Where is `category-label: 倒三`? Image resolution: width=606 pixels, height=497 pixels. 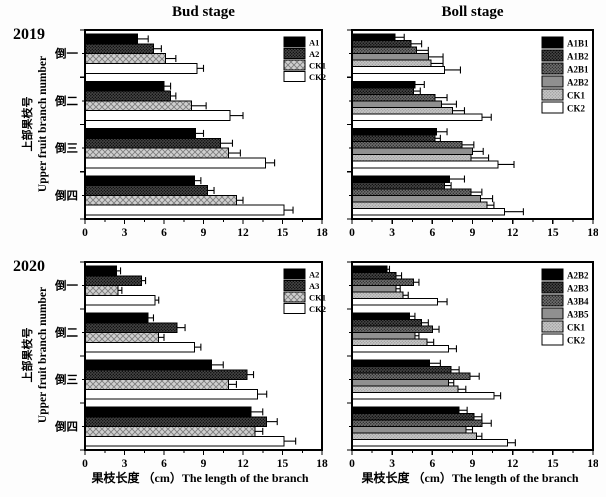
category-label: 倒三 is located at coordinates (66, 148).